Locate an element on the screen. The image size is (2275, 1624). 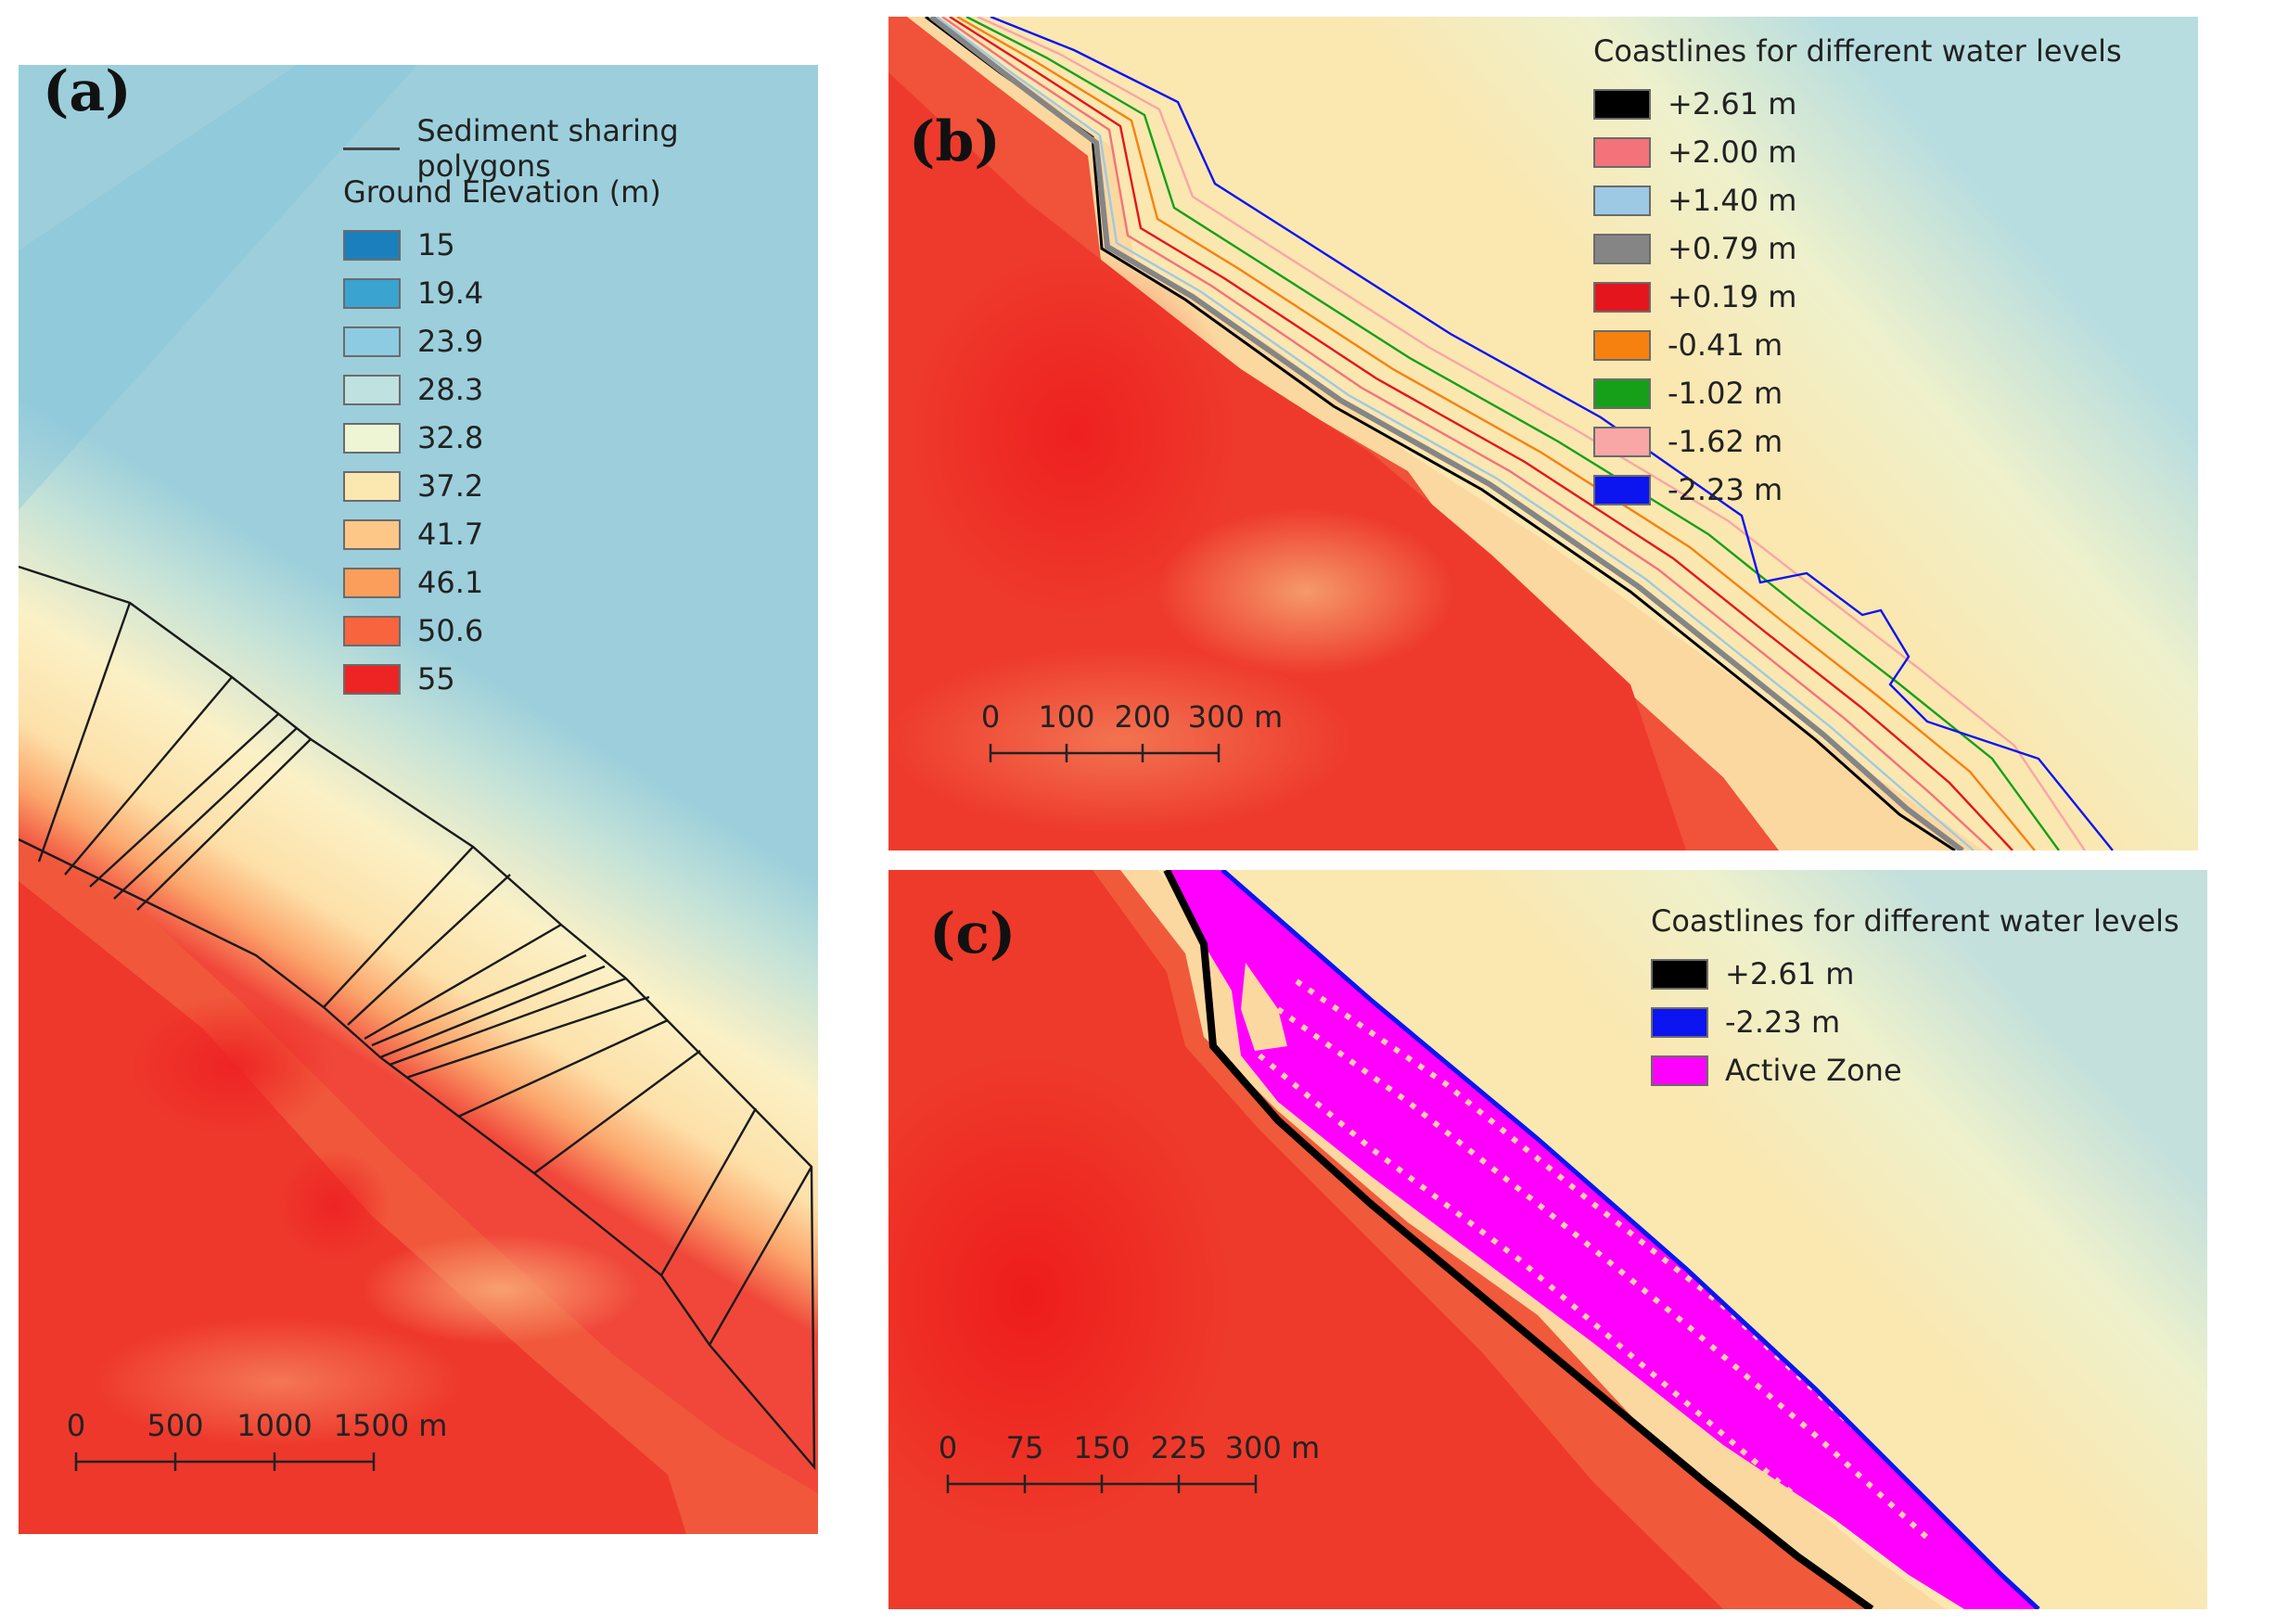
legend-items: +2.61 m -2.23 m Active Zone is located at coordinates (1915, 1022).